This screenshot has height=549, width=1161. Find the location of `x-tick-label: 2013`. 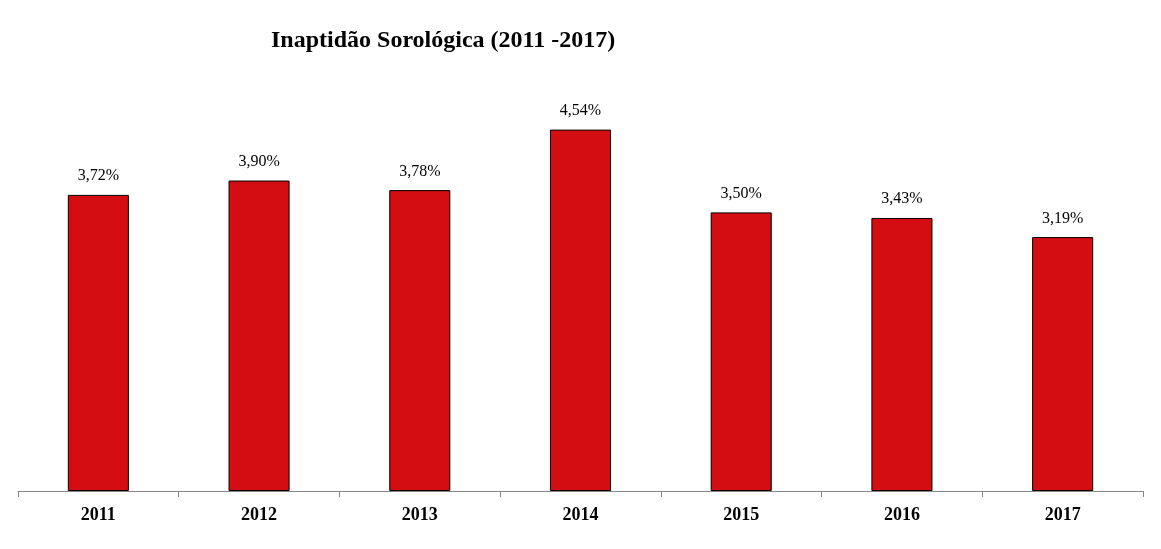

x-tick-label: 2013 is located at coordinates (419, 514).